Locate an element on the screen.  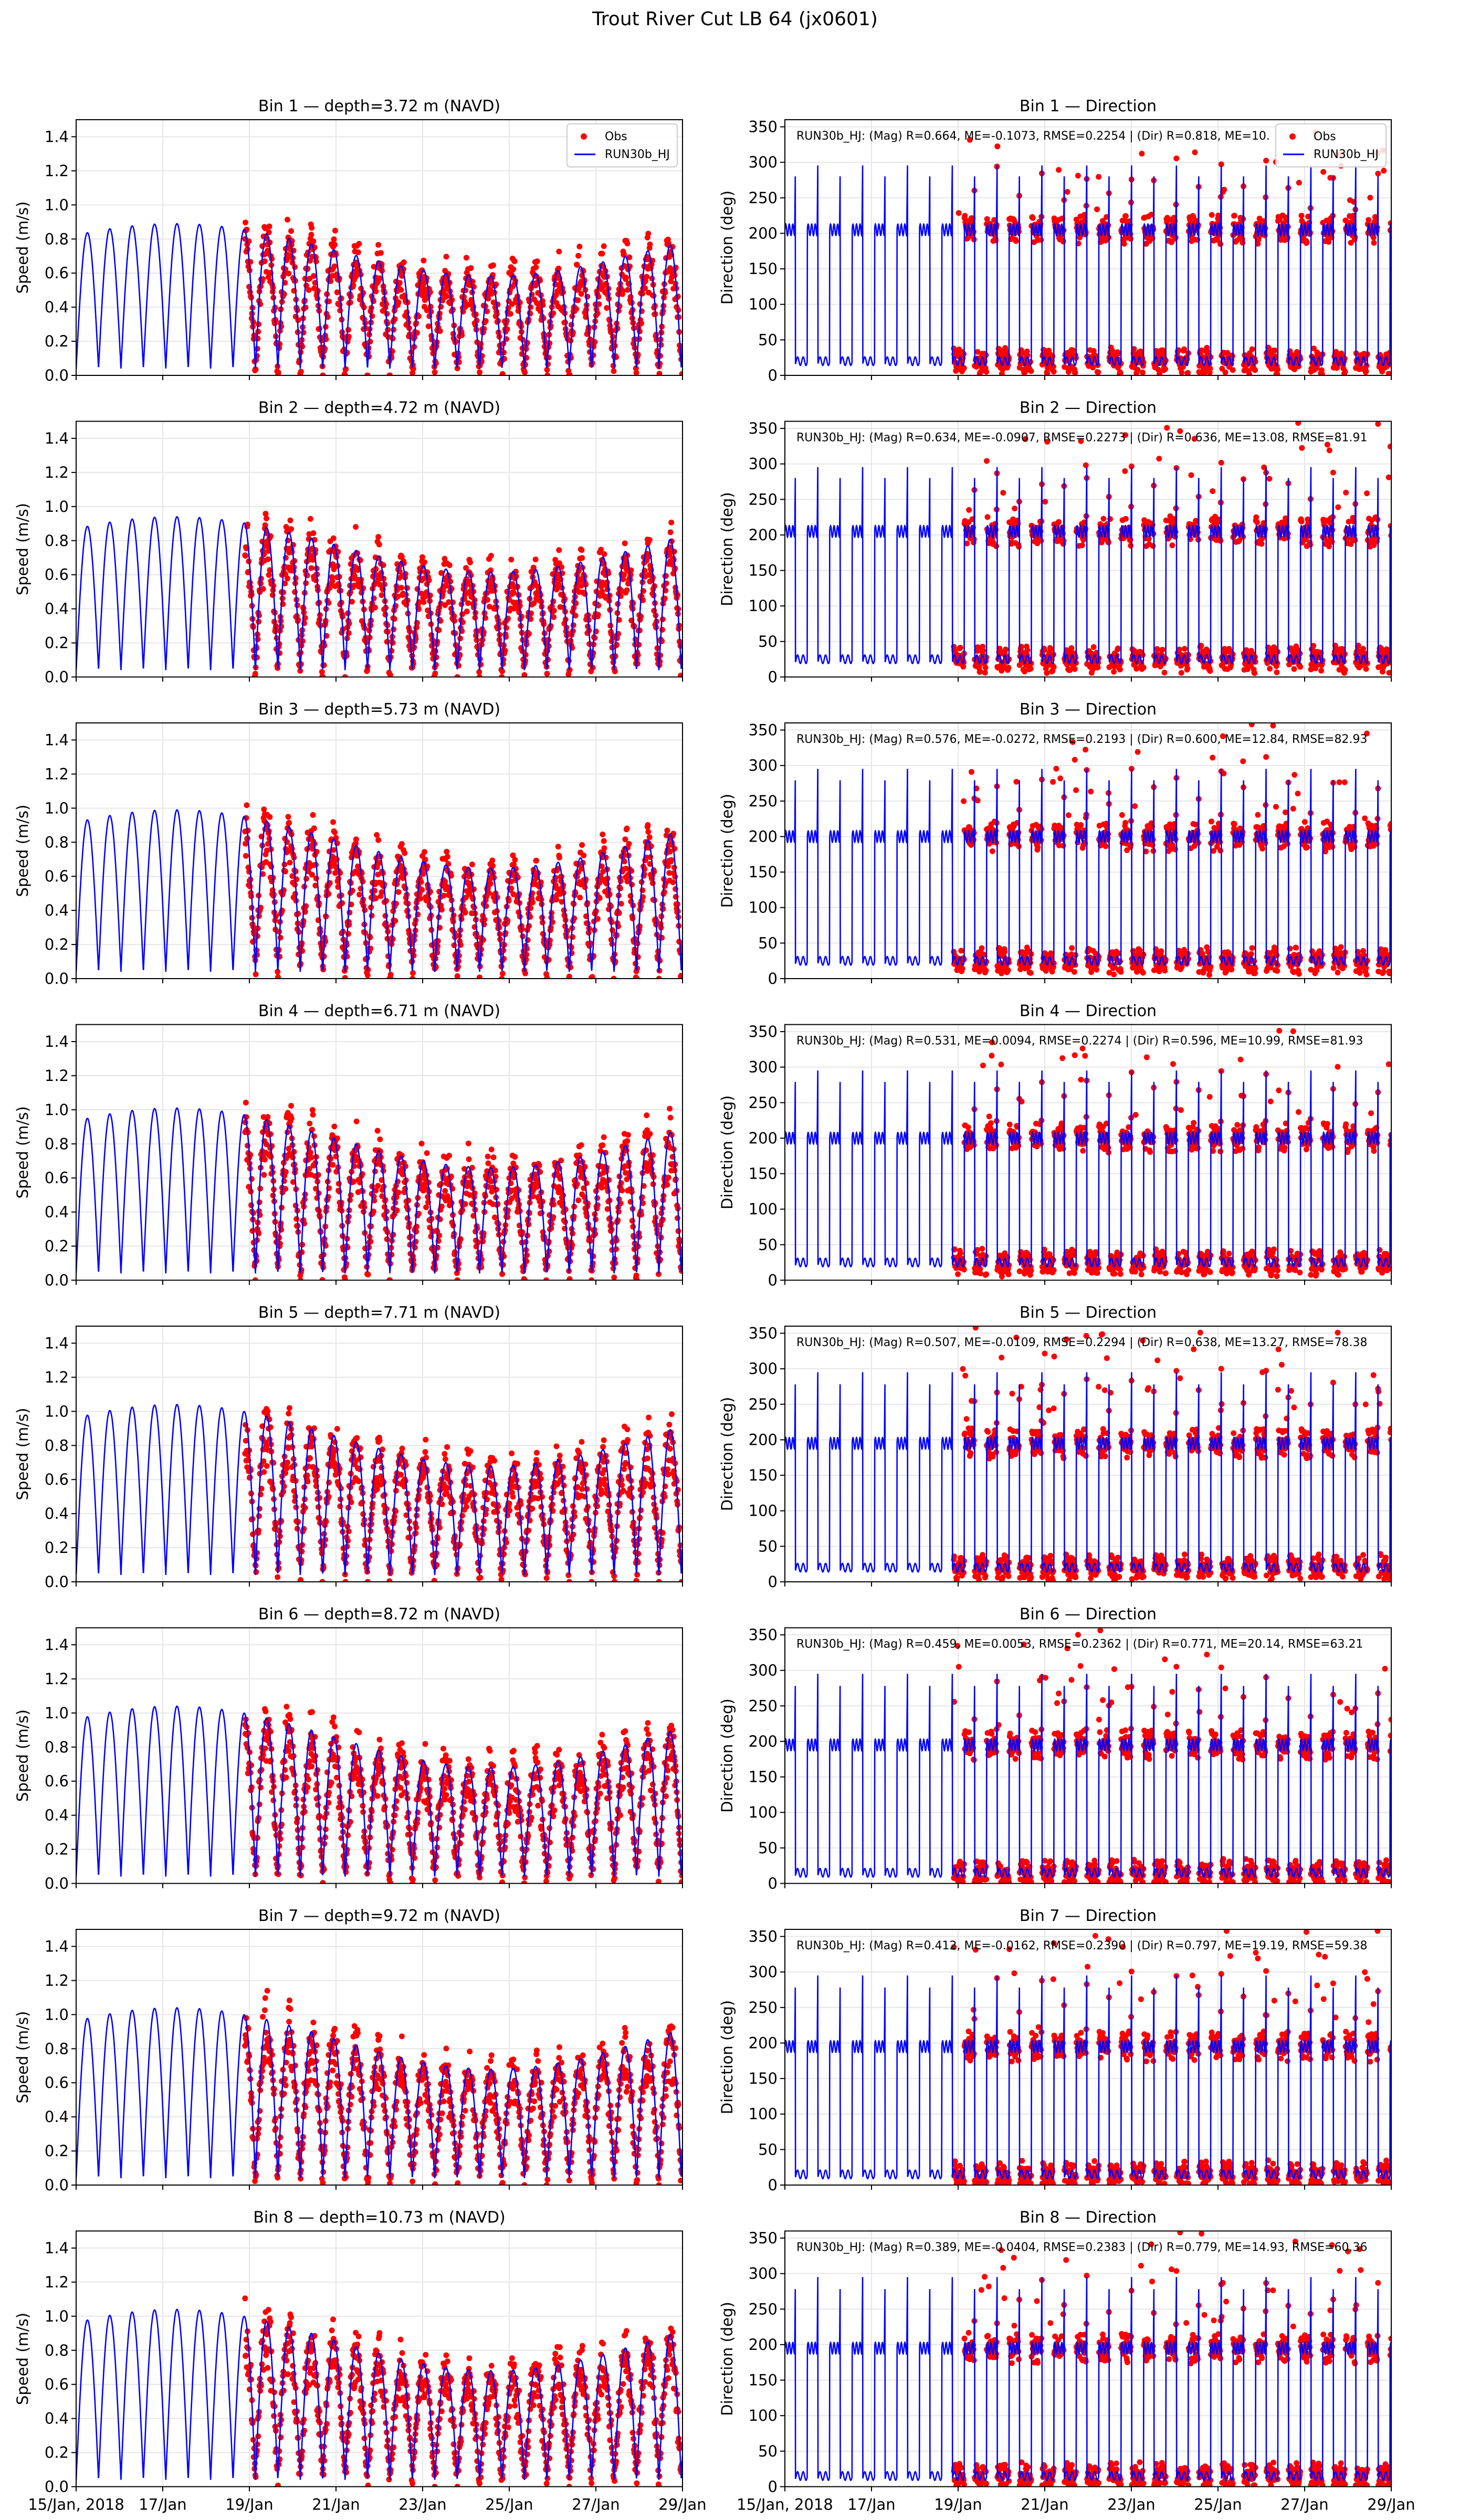
y-tick-label: 250 is located at coordinates (763, 198).